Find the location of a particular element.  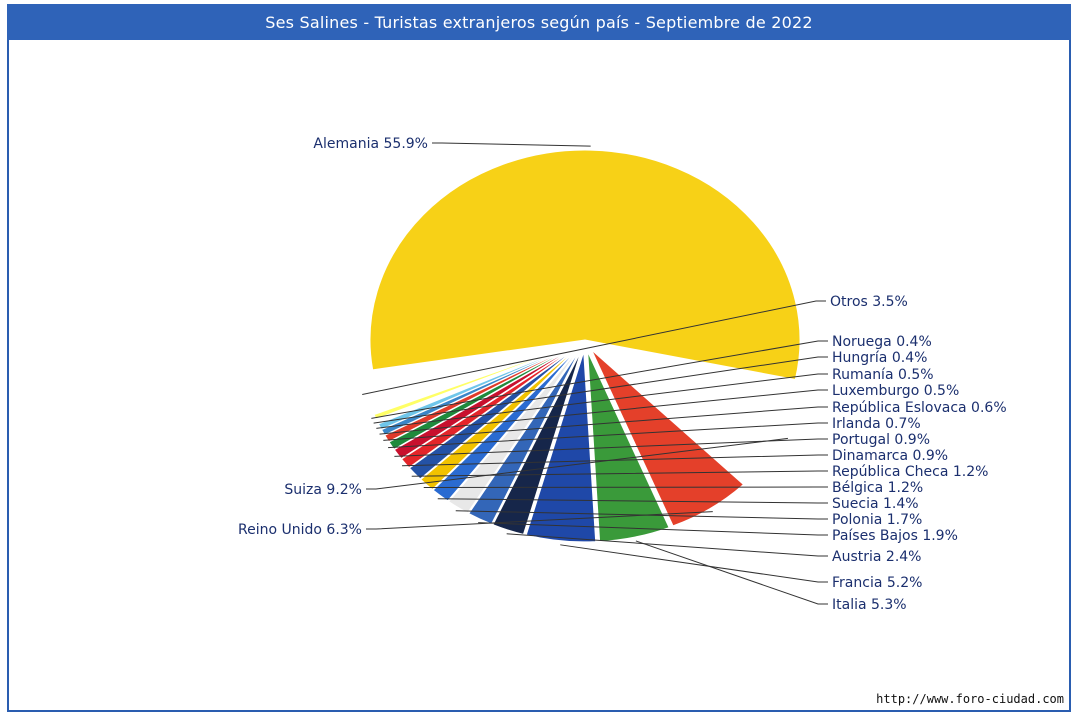

slice-suecia is located at coordinates (505, 425).